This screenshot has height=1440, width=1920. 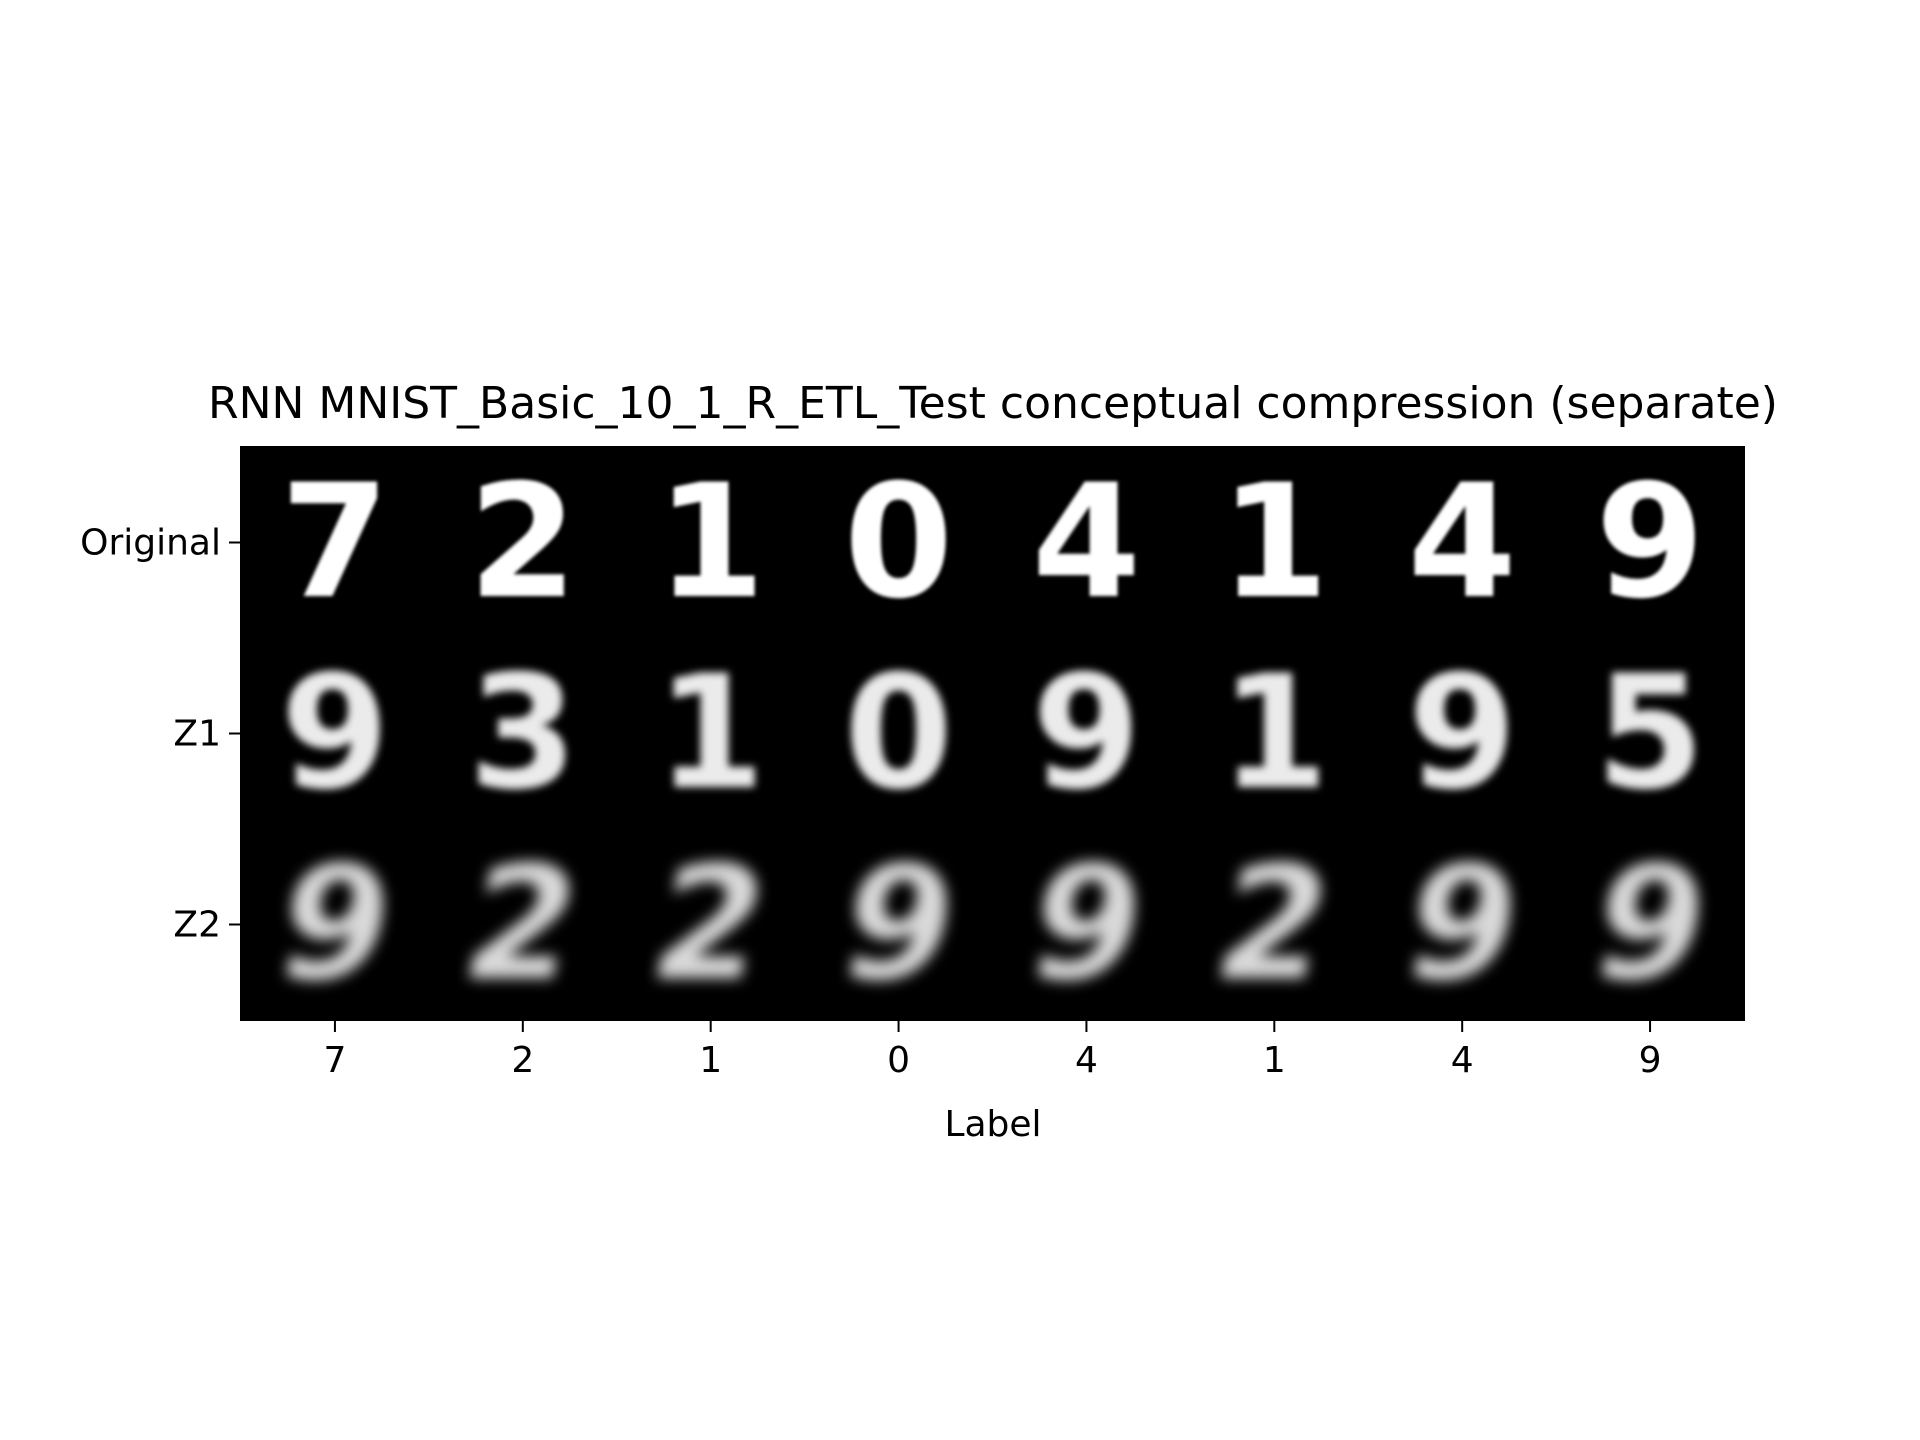 I want to click on row-label-original: Original, so click(x=150, y=543).